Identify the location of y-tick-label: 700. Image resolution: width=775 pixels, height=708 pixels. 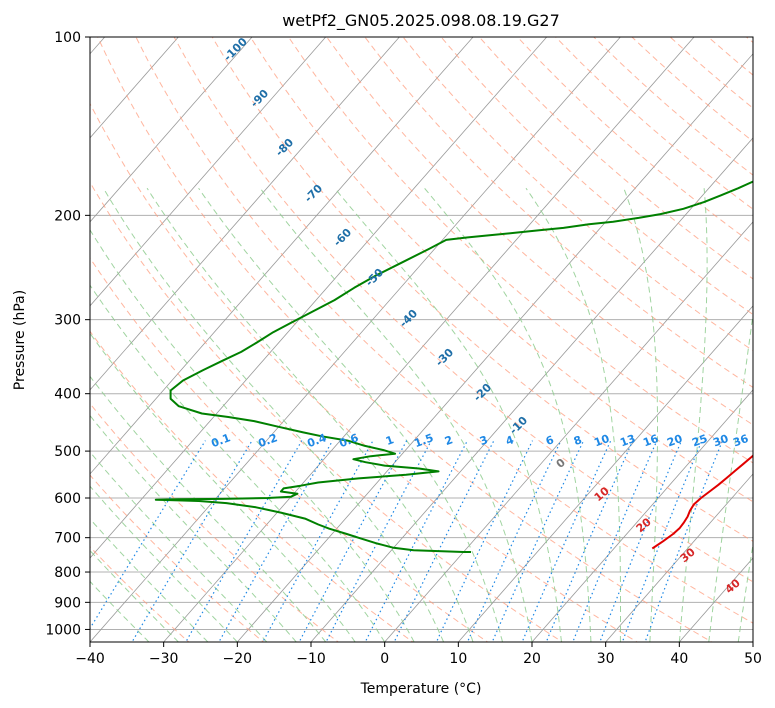
(67, 539).